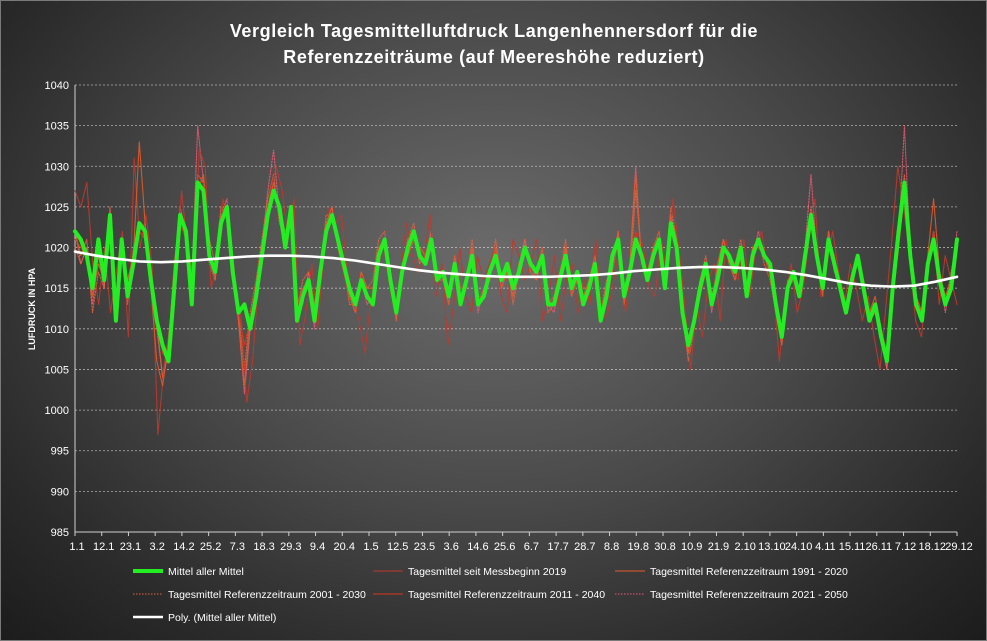 This screenshot has height=641, width=987. I want to click on x-tick-label: 23.1, so click(130, 547).